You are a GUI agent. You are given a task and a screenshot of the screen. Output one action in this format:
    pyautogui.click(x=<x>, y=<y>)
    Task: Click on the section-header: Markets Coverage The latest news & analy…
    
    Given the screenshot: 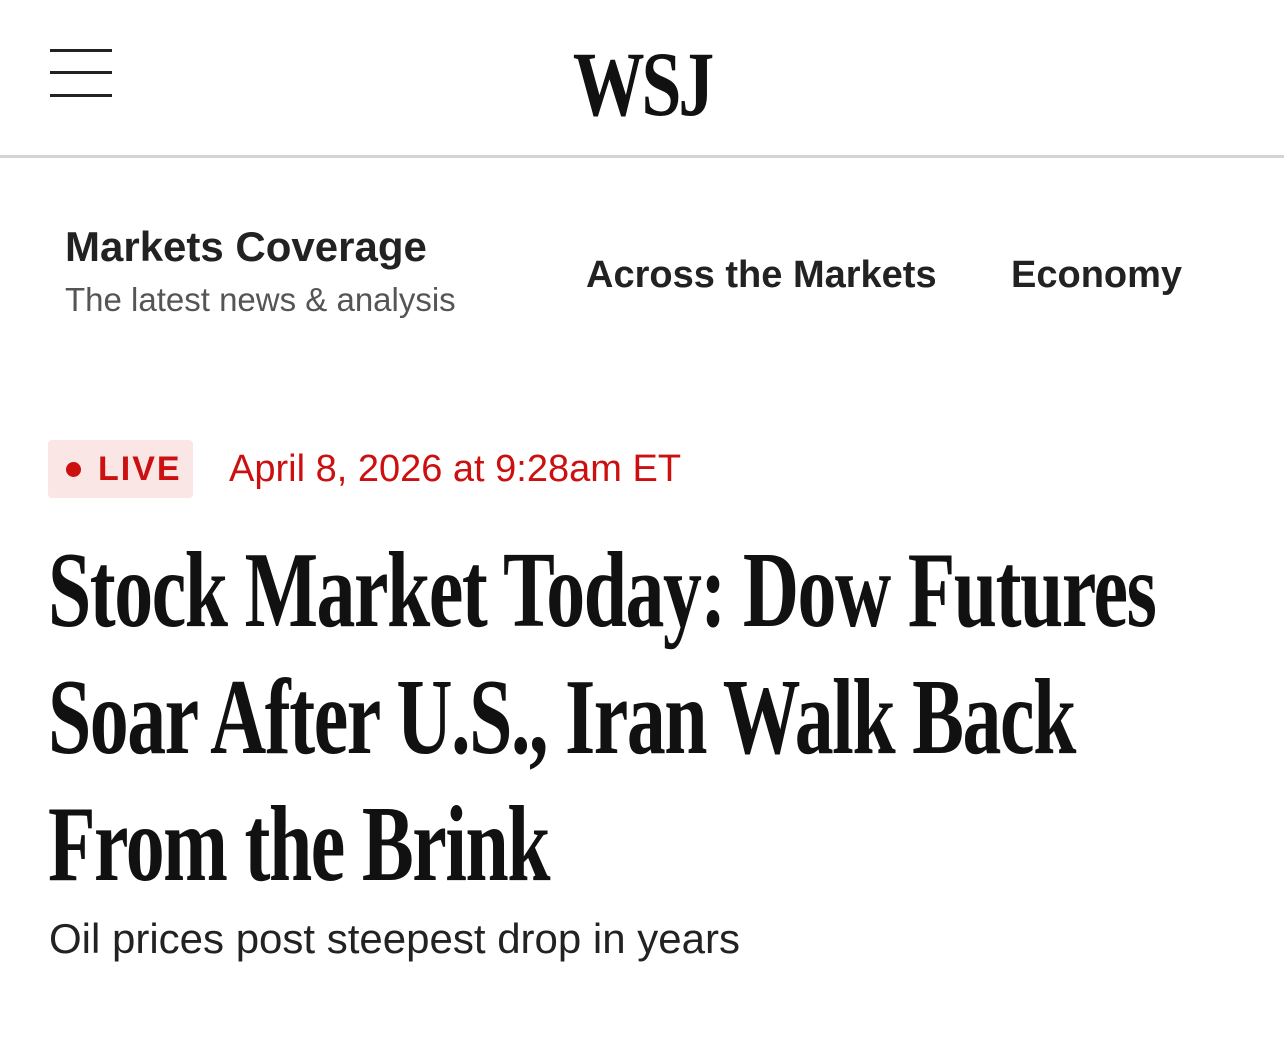 What is the action you would take?
    pyautogui.click(x=260, y=272)
    